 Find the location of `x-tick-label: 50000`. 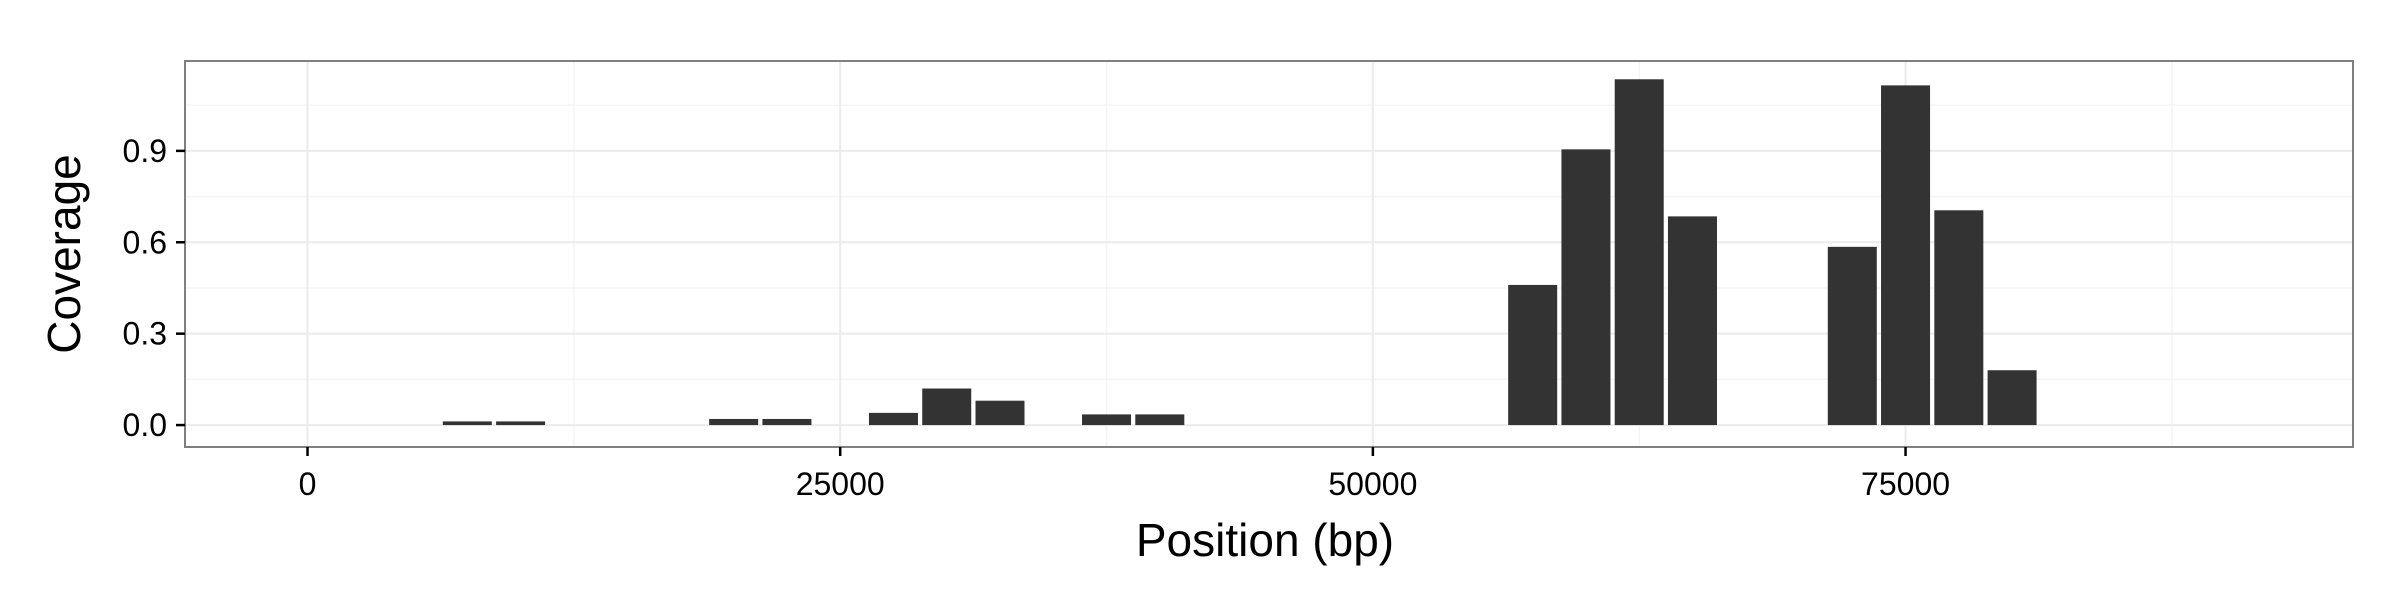

x-tick-label: 50000 is located at coordinates (1372, 484).